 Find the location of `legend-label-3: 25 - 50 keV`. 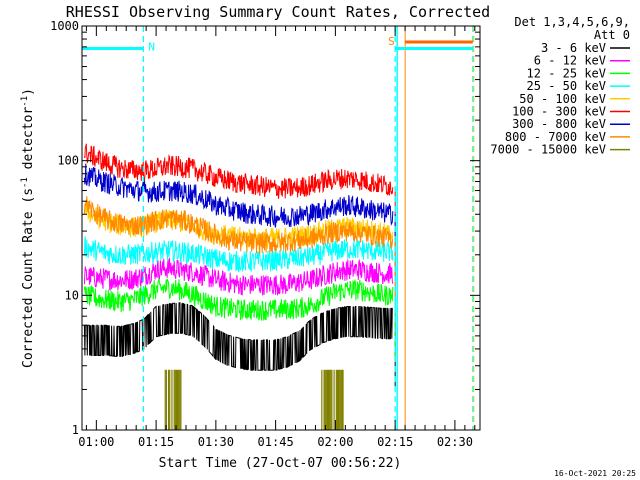

legend-label-3: 25 - 50 keV is located at coordinates (566, 86).